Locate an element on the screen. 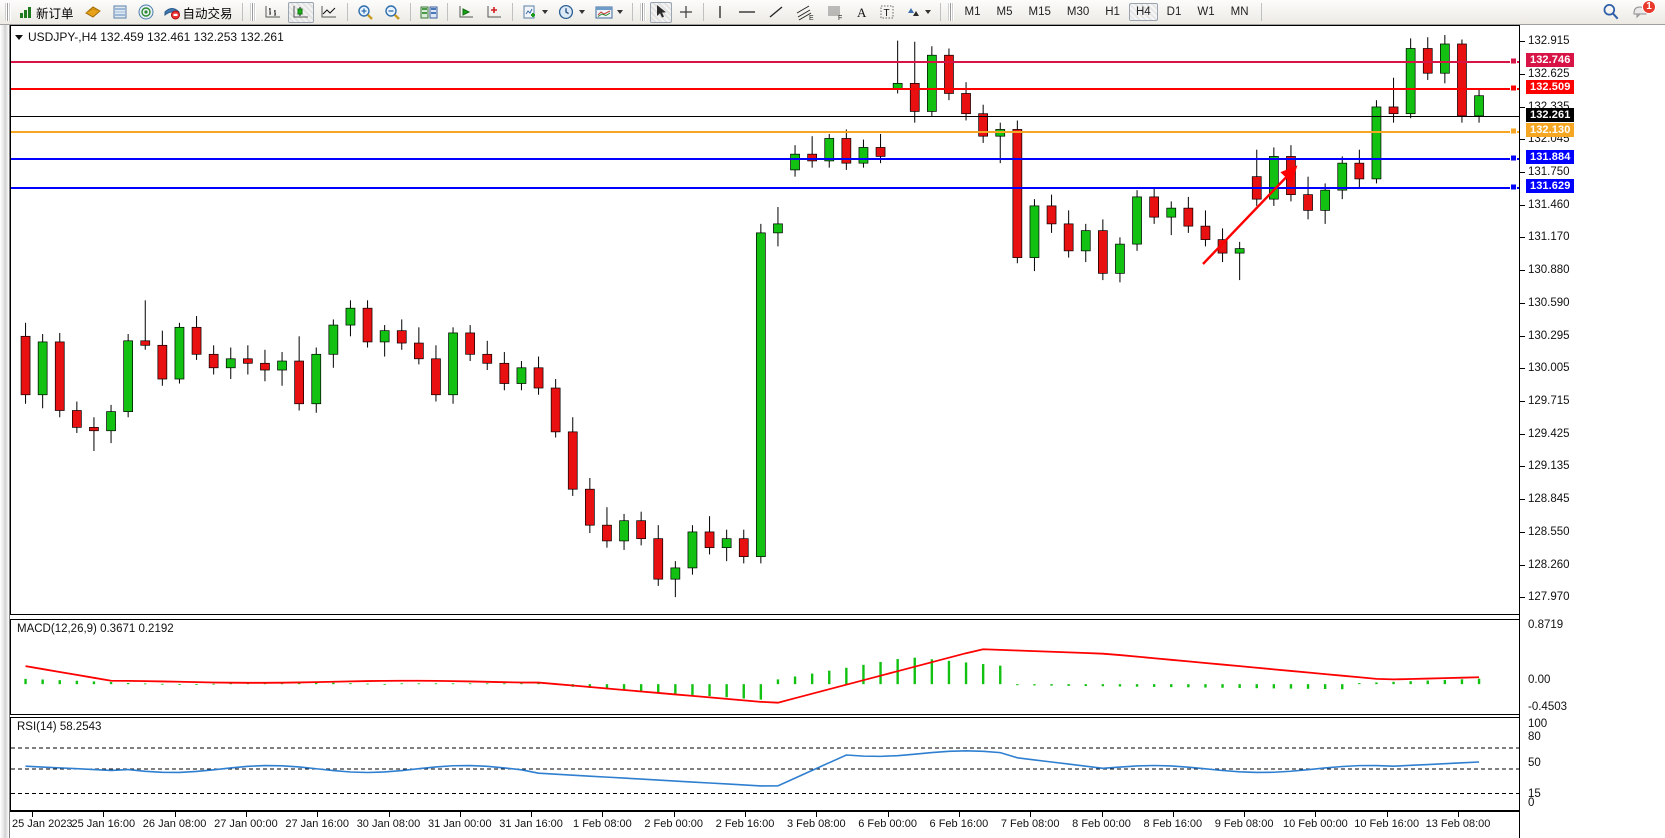 This screenshot has height=838, width=1665. alerts-button: 1 is located at coordinates (1643, 11).